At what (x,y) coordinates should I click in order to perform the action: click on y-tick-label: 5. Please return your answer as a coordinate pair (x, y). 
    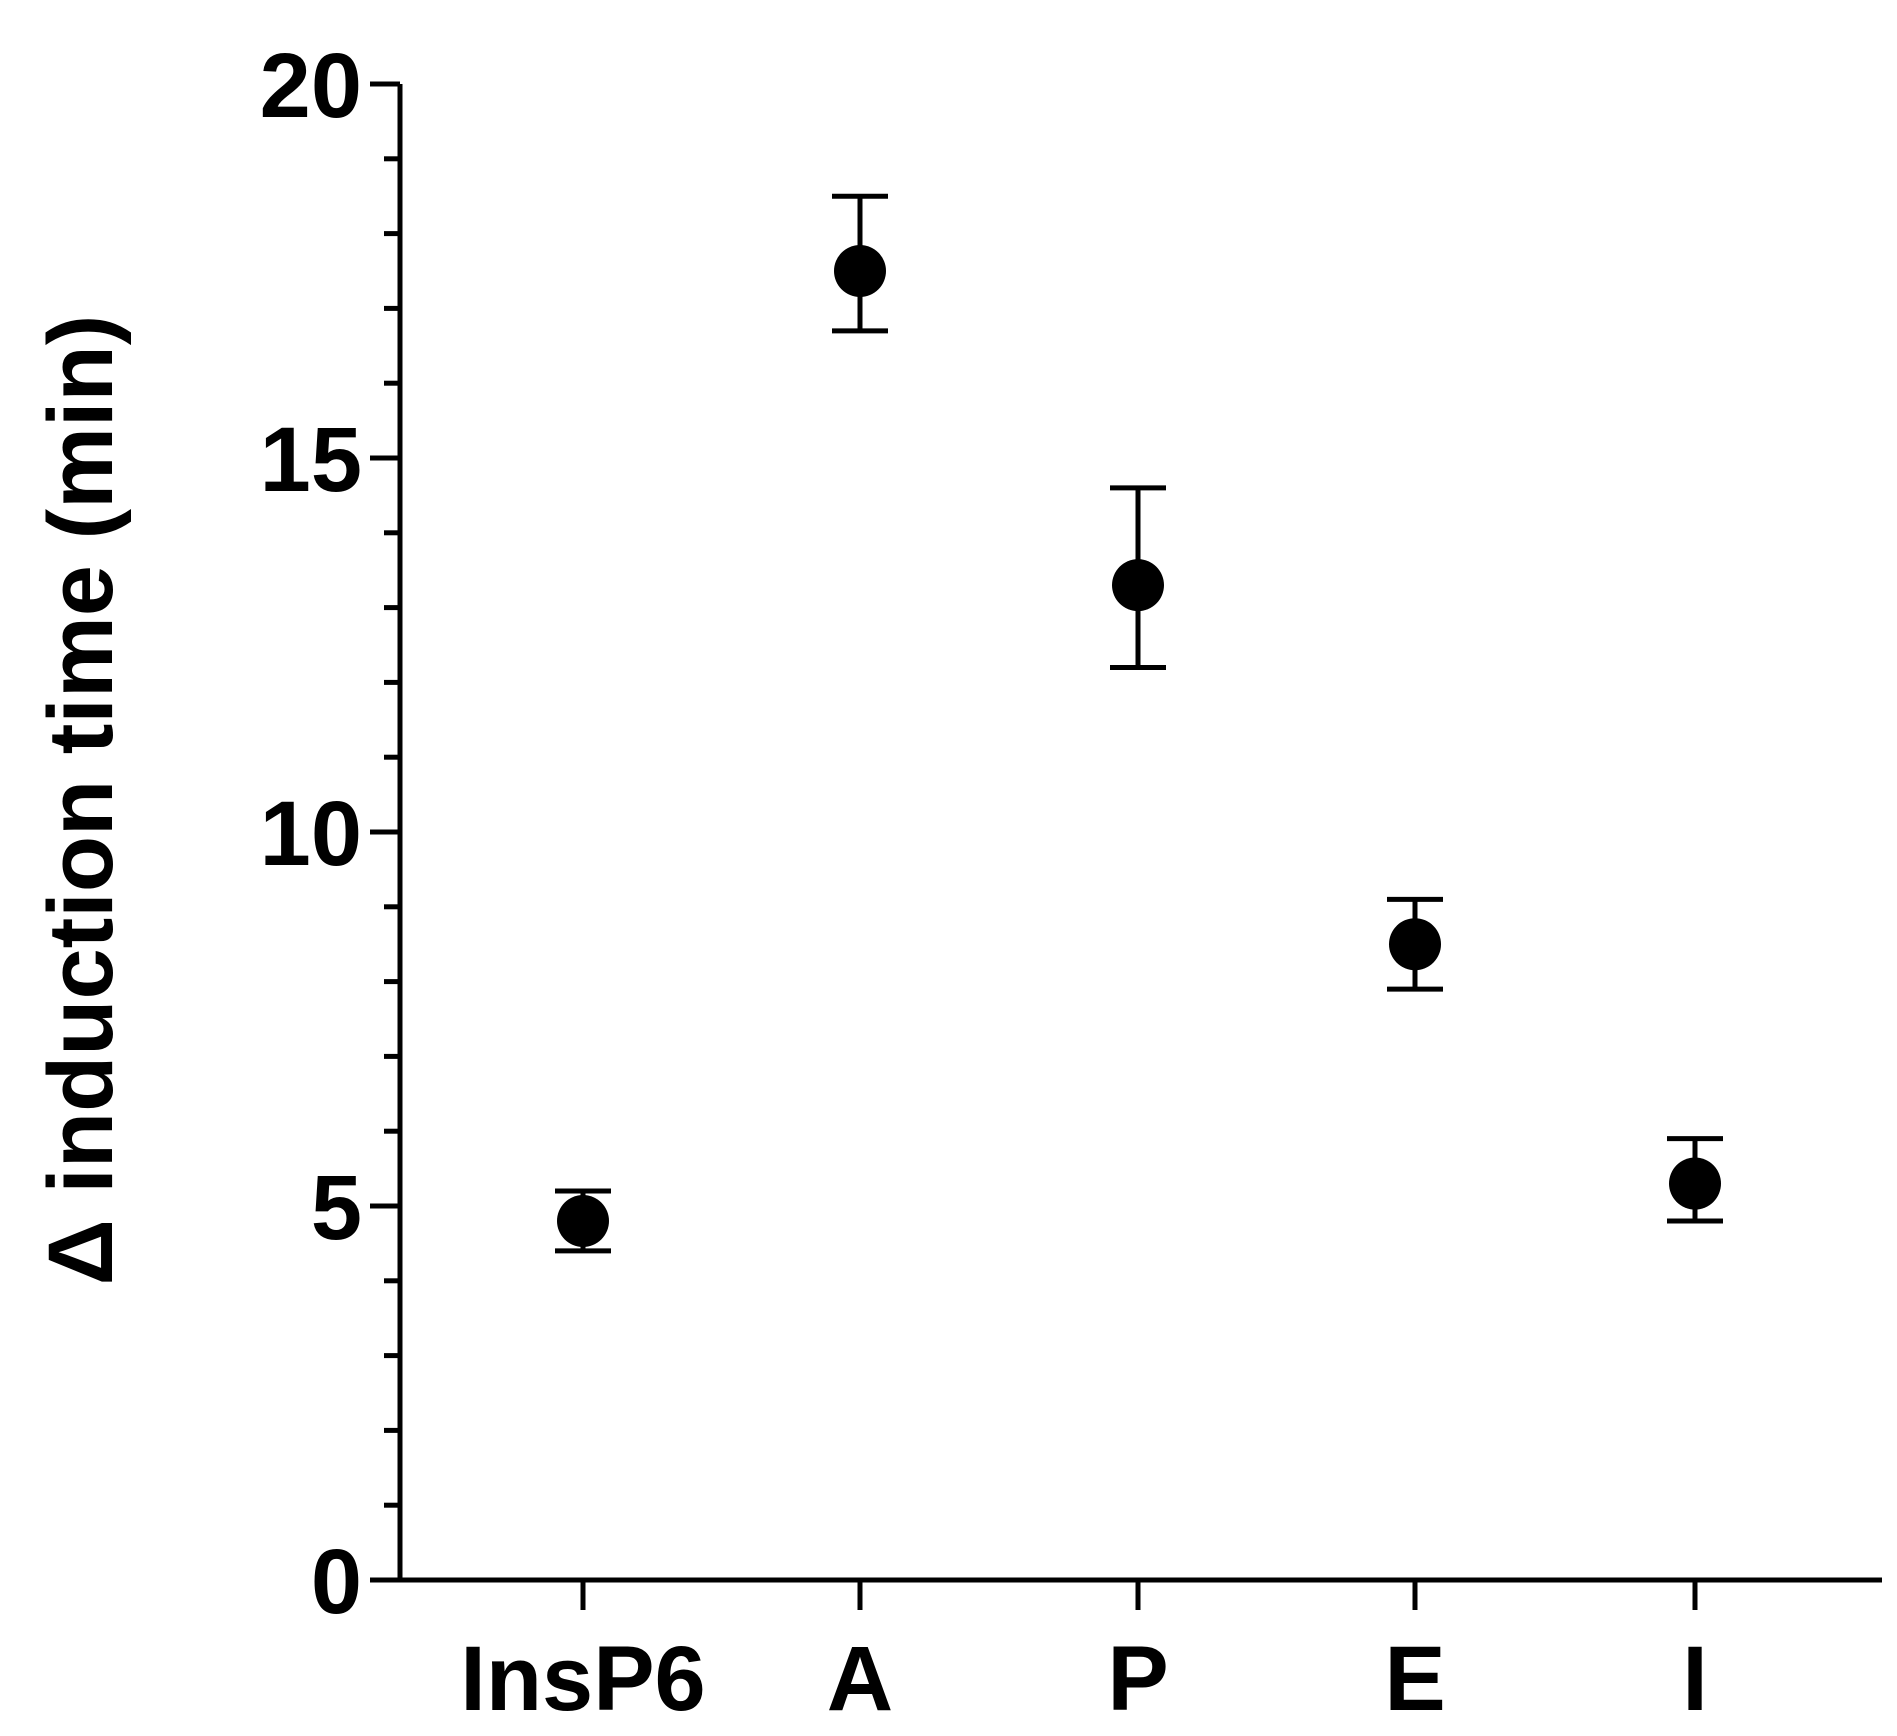
    Looking at the image, I should click on (336, 1208).